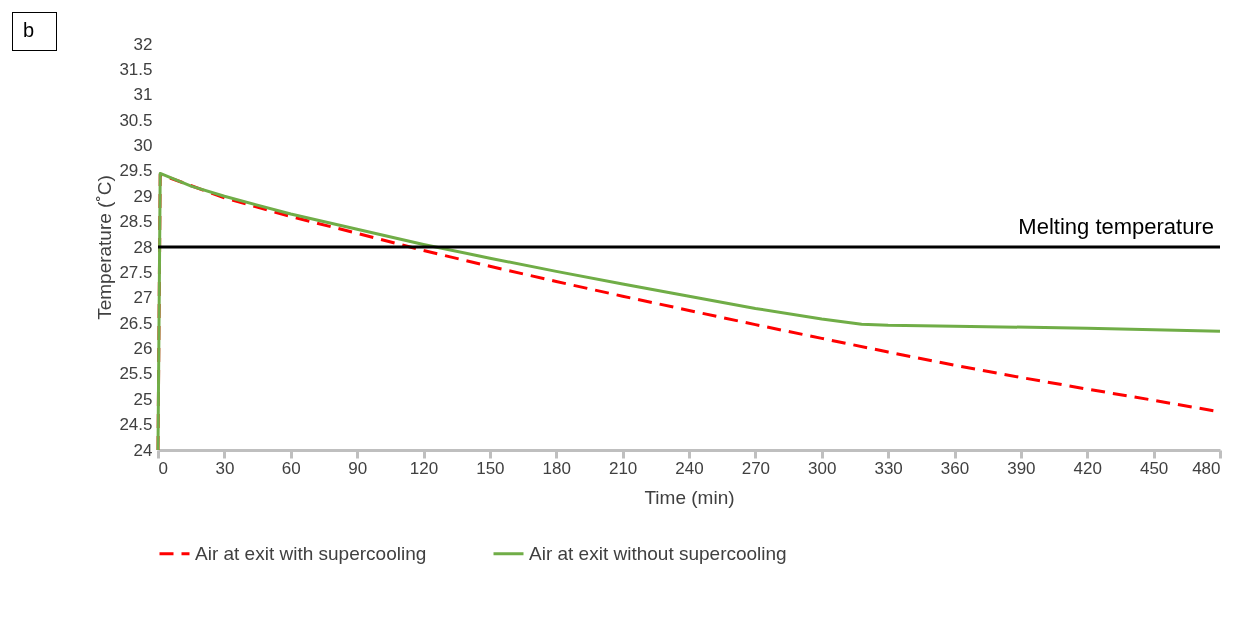 This screenshot has height=618, width=1254. Describe the element at coordinates (136, 374) in the screenshot. I see `y-tick-label: 25.5` at that location.